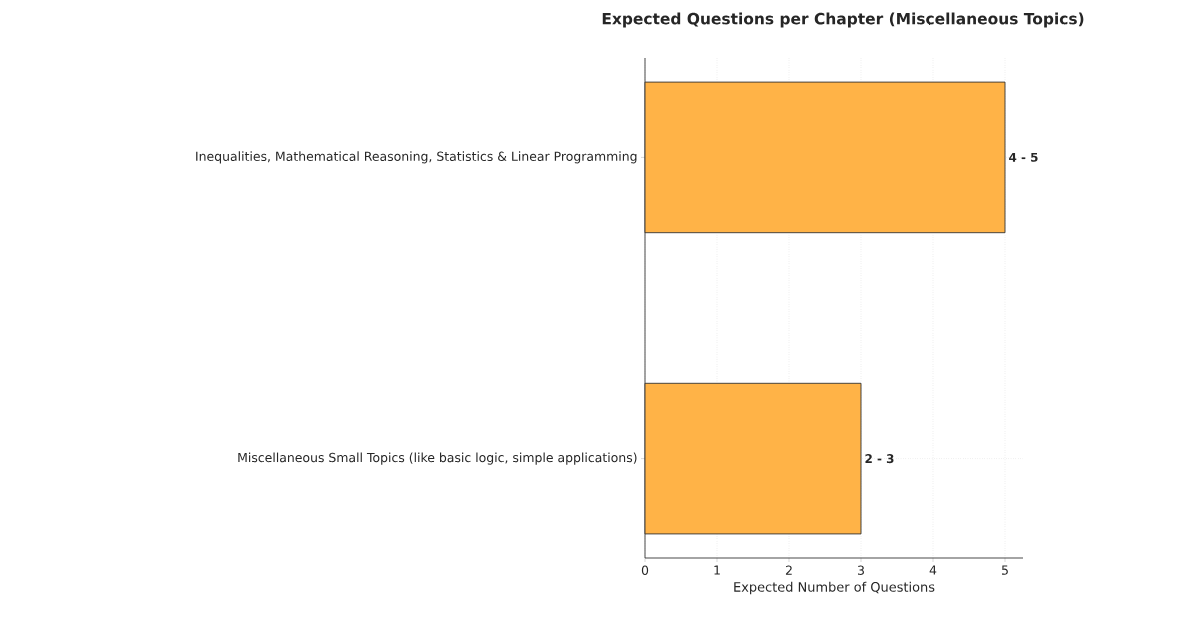  What do you see at coordinates (861, 570) in the screenshot?
I see `x-tick-label: 3` at bounding box center [861, 570].